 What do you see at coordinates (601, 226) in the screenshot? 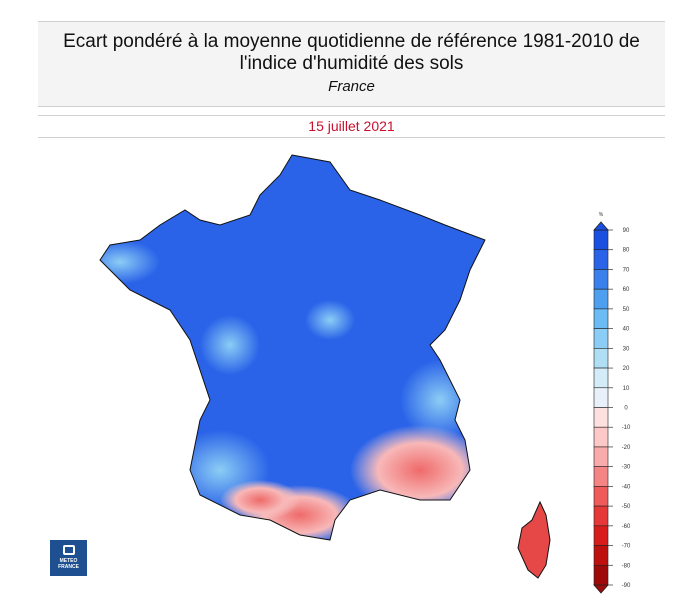
I see `legend-top-arrow` at bounding box center [601, 226].